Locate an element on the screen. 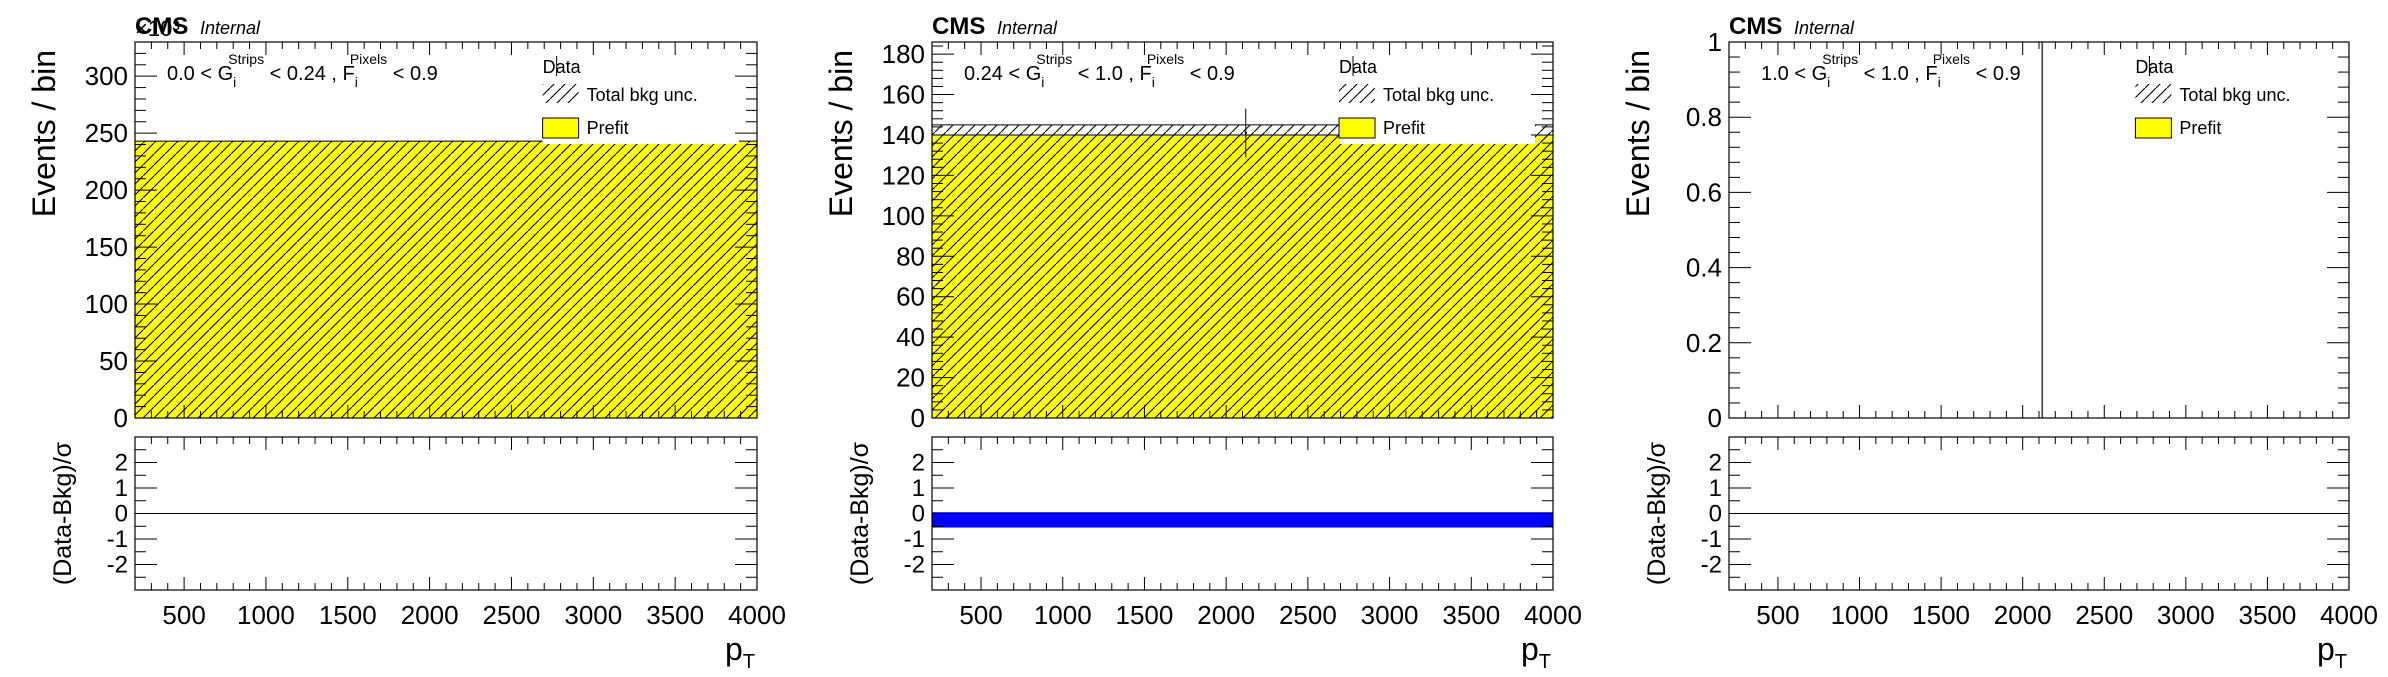 The height and width of the screenshot is (677, 2388). y-tick-label: 140 is located at coordinates (903, 135).